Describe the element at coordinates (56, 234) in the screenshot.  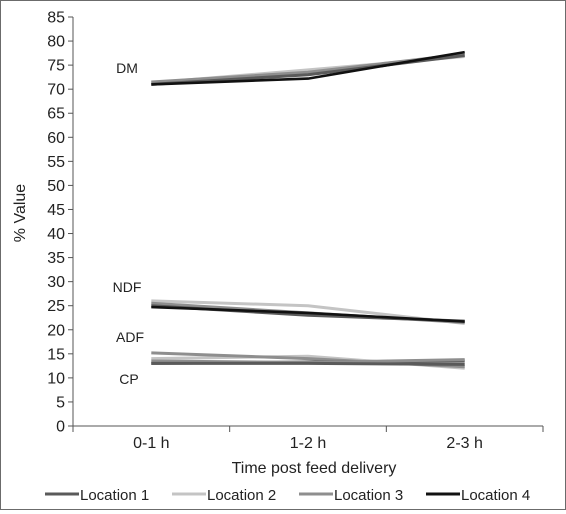
I see `y-tick-label: 40` at that location.